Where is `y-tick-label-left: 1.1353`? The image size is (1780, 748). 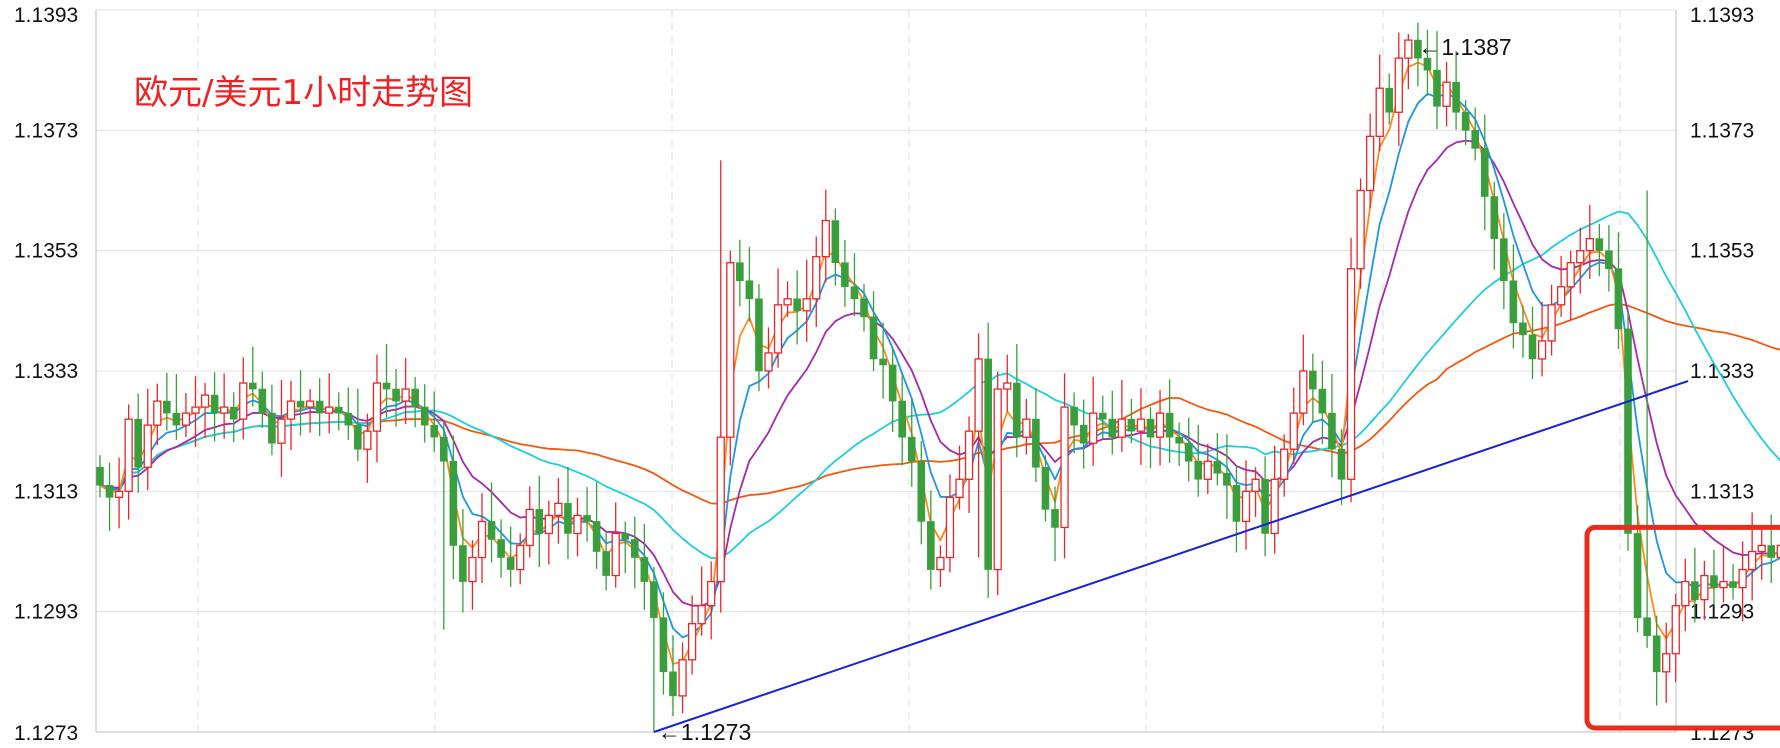 y-tick-label-left: 1.1353 is located at coordinates (46, 251).